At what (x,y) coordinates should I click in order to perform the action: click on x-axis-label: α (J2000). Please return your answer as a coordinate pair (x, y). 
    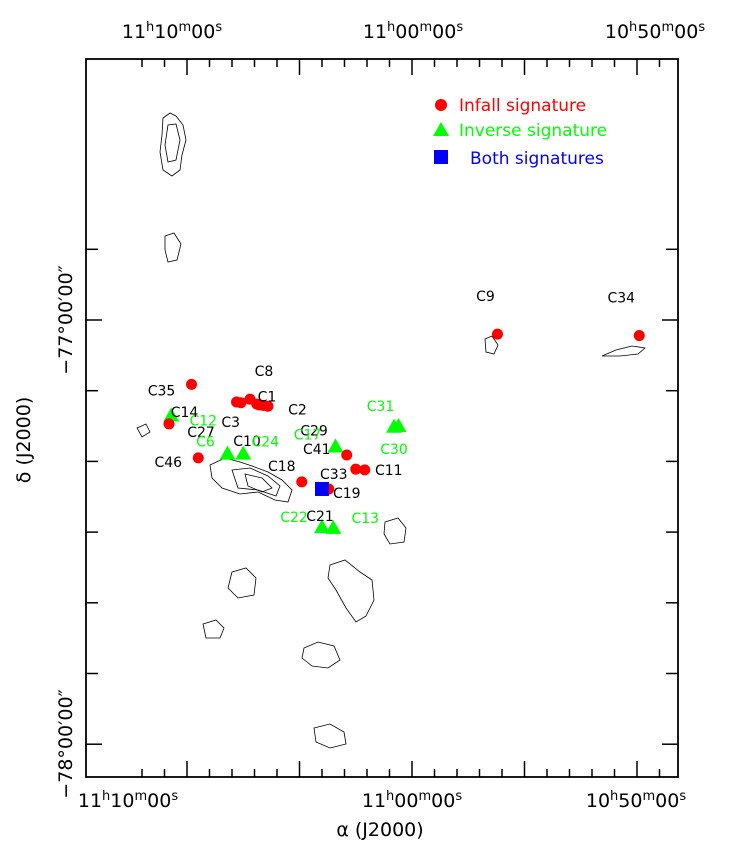
    Looking at the image, I should click on (379, 830).